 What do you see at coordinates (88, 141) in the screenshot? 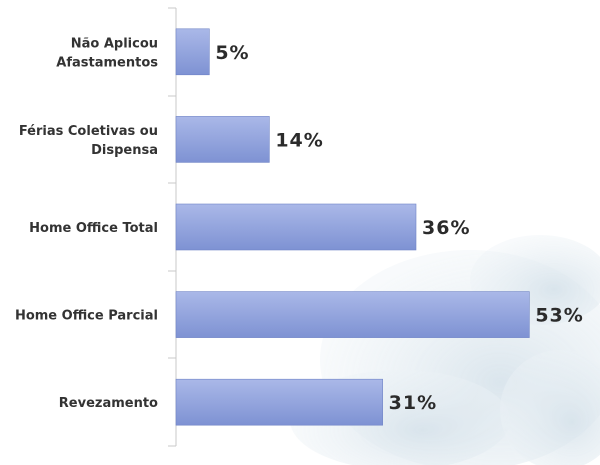
I see `category-label: Férias Coletivas ou Dispensa` at bounding box center [88, 141].